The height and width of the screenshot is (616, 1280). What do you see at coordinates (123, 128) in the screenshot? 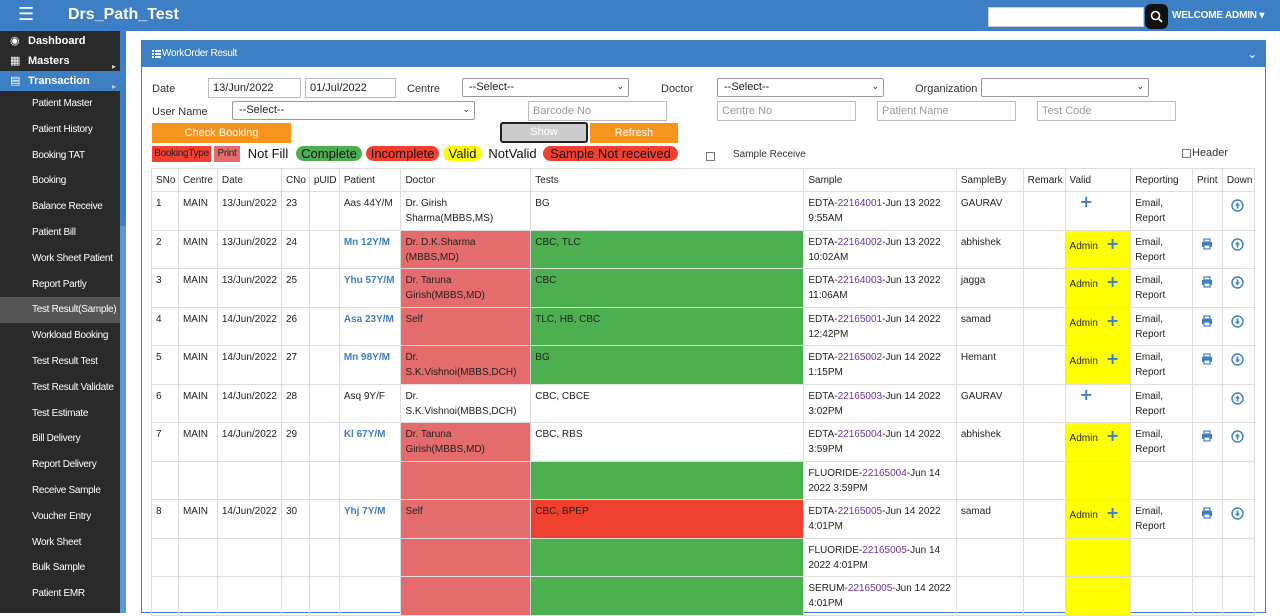
I see `sidebar-scroll-thumb` at bounding box center [123, 128].